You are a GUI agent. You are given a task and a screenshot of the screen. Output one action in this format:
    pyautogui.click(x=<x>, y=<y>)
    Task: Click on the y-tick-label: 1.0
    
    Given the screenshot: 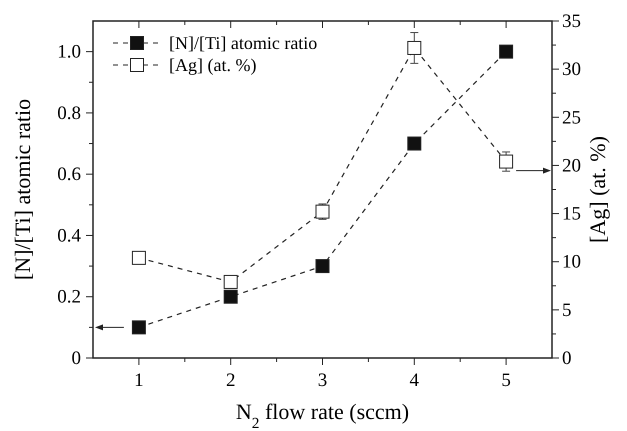 What is the action you would take?
    pyautogui.click(x=69, y=52)
    